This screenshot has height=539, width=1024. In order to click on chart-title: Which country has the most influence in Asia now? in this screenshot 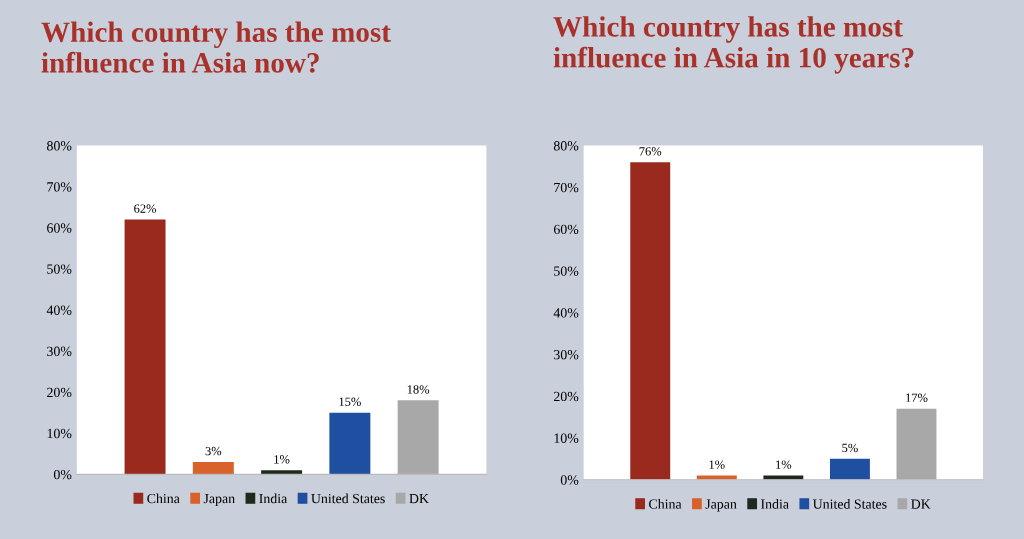, I will do `click(216, 47)`.